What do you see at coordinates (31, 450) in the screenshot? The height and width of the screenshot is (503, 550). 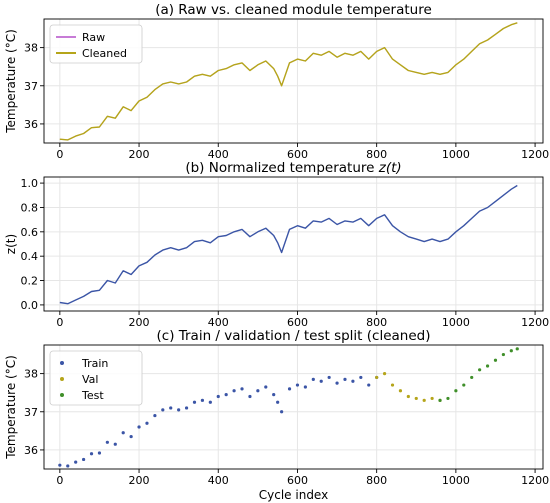 I see `y-tick-label: 36` at bounding box center [31, 450].